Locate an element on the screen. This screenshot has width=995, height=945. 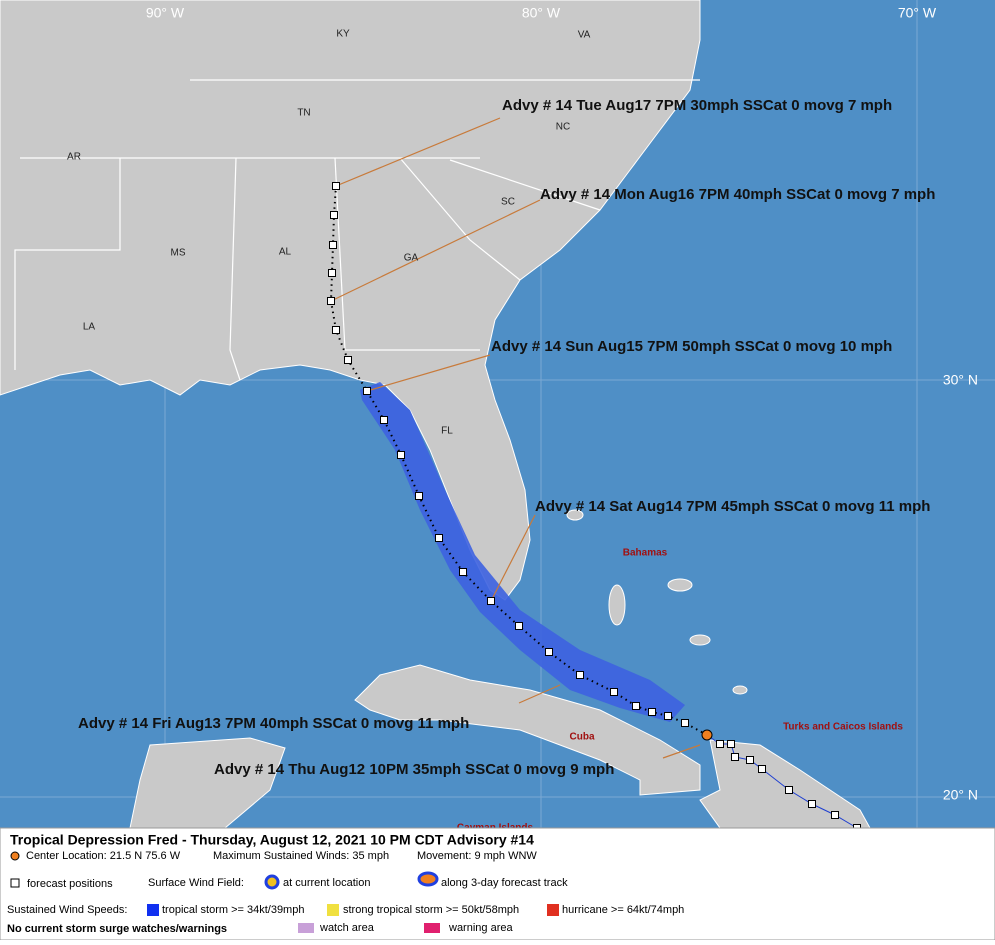
region-label: GA is located at coordinates (411, 258).